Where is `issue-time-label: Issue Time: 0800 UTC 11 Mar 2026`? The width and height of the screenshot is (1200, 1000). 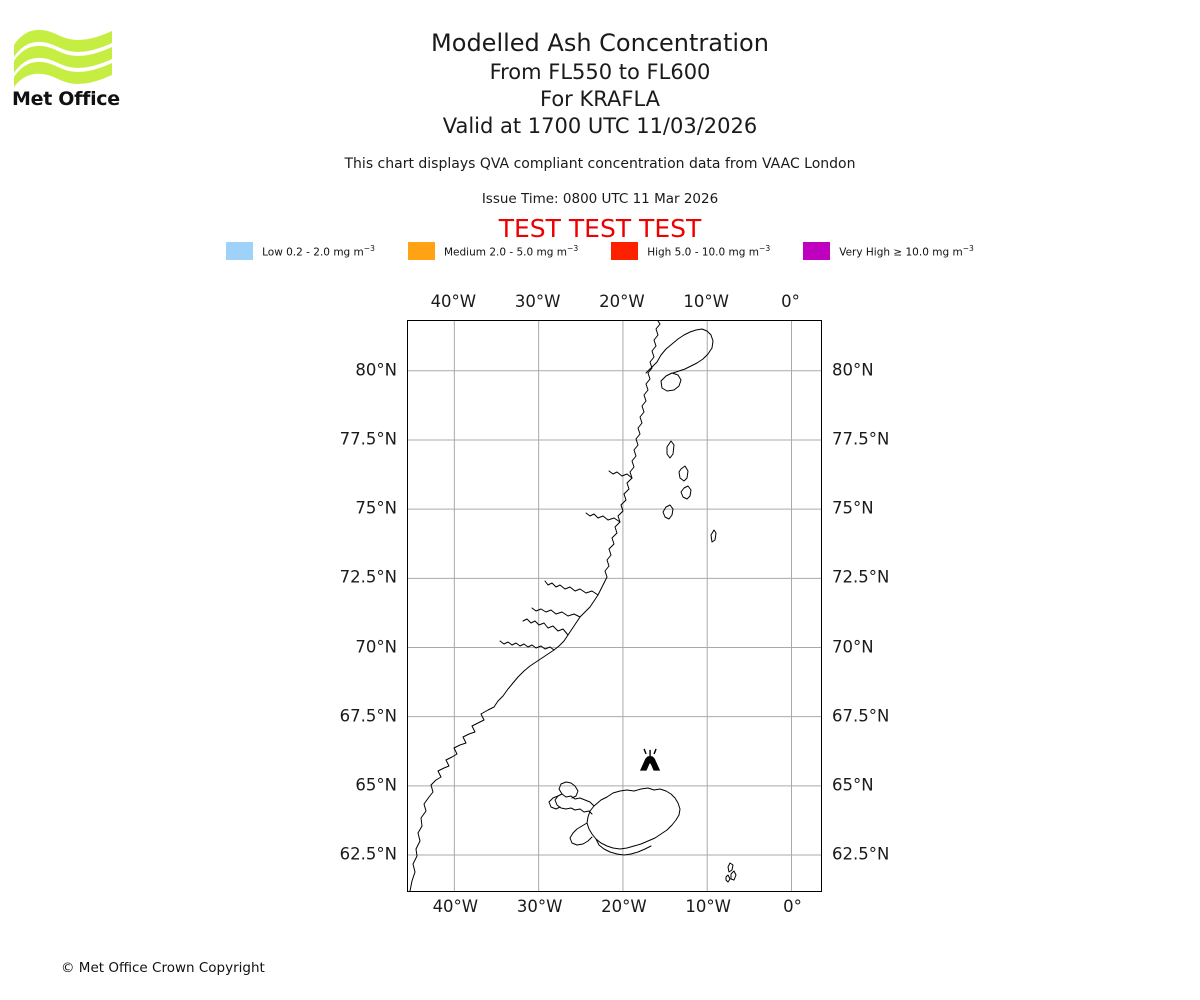 issue-time-label: Issue Time: 0800 UTC 11 Mar 2026 is located at coordinates (600, 199).